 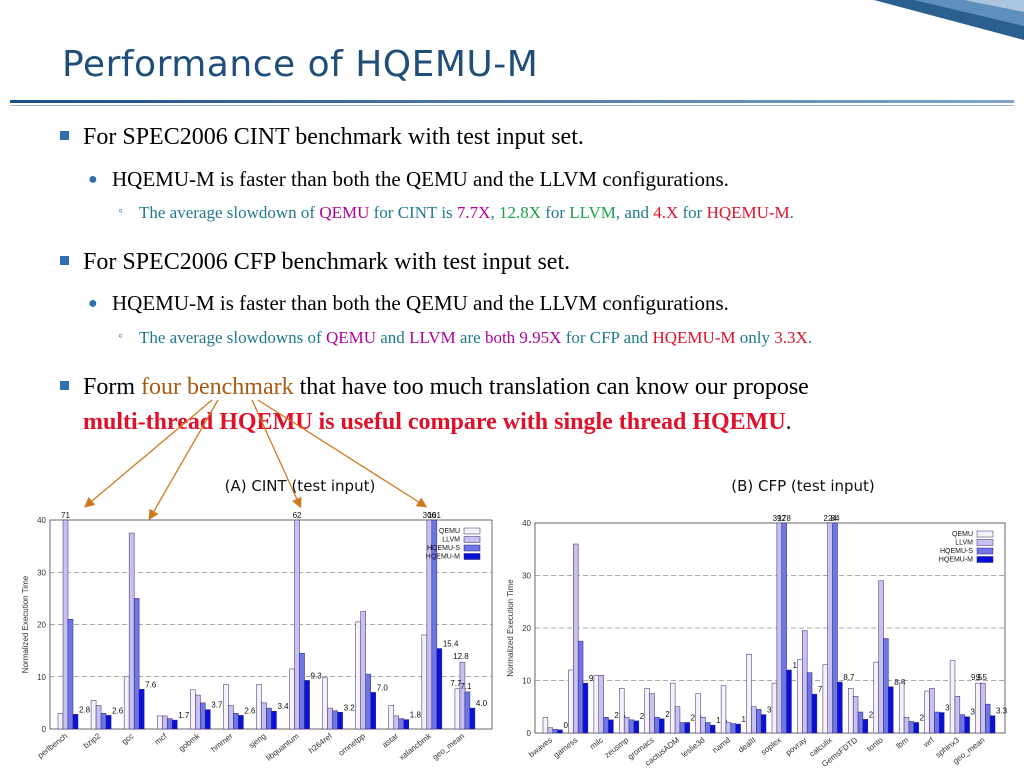 What do you see at coordinates (297, 624) in the screenshot?
I see `bar-llvm-libquantum` at bounding box center [297, 624].